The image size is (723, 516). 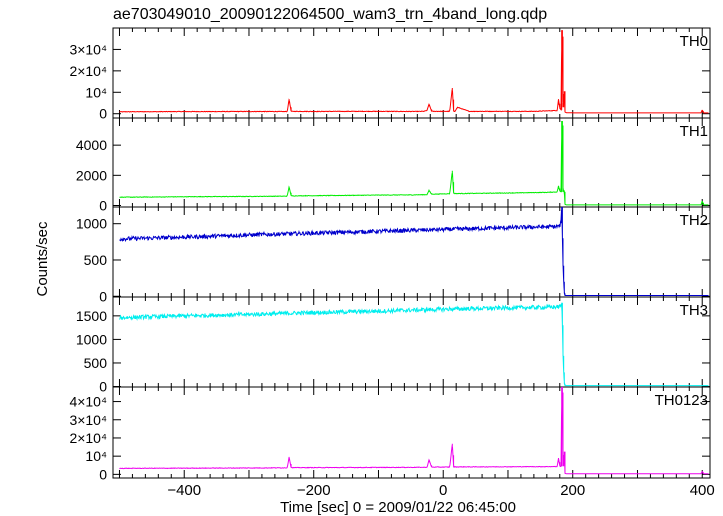 What do you see at coordinates (91, 145) in the screenshot?
I see `y-tick-label: 4000` at bounding box center [91, 145].